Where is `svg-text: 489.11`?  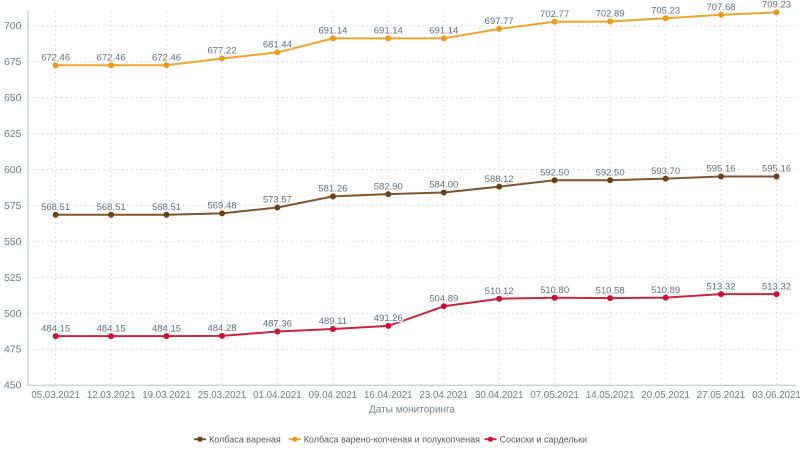
svg-text: 489.11 is located at coordinates (333, 321).